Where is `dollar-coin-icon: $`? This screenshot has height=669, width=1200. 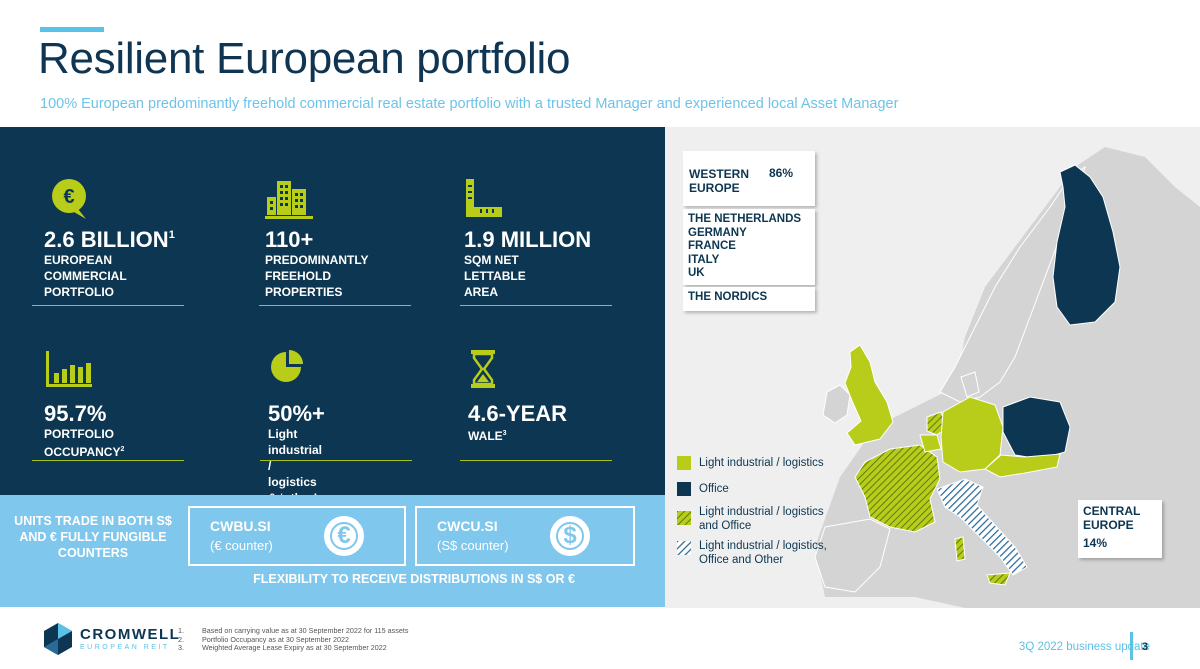 dollar-coin-icon: $ is located at coordinates (570, 536).